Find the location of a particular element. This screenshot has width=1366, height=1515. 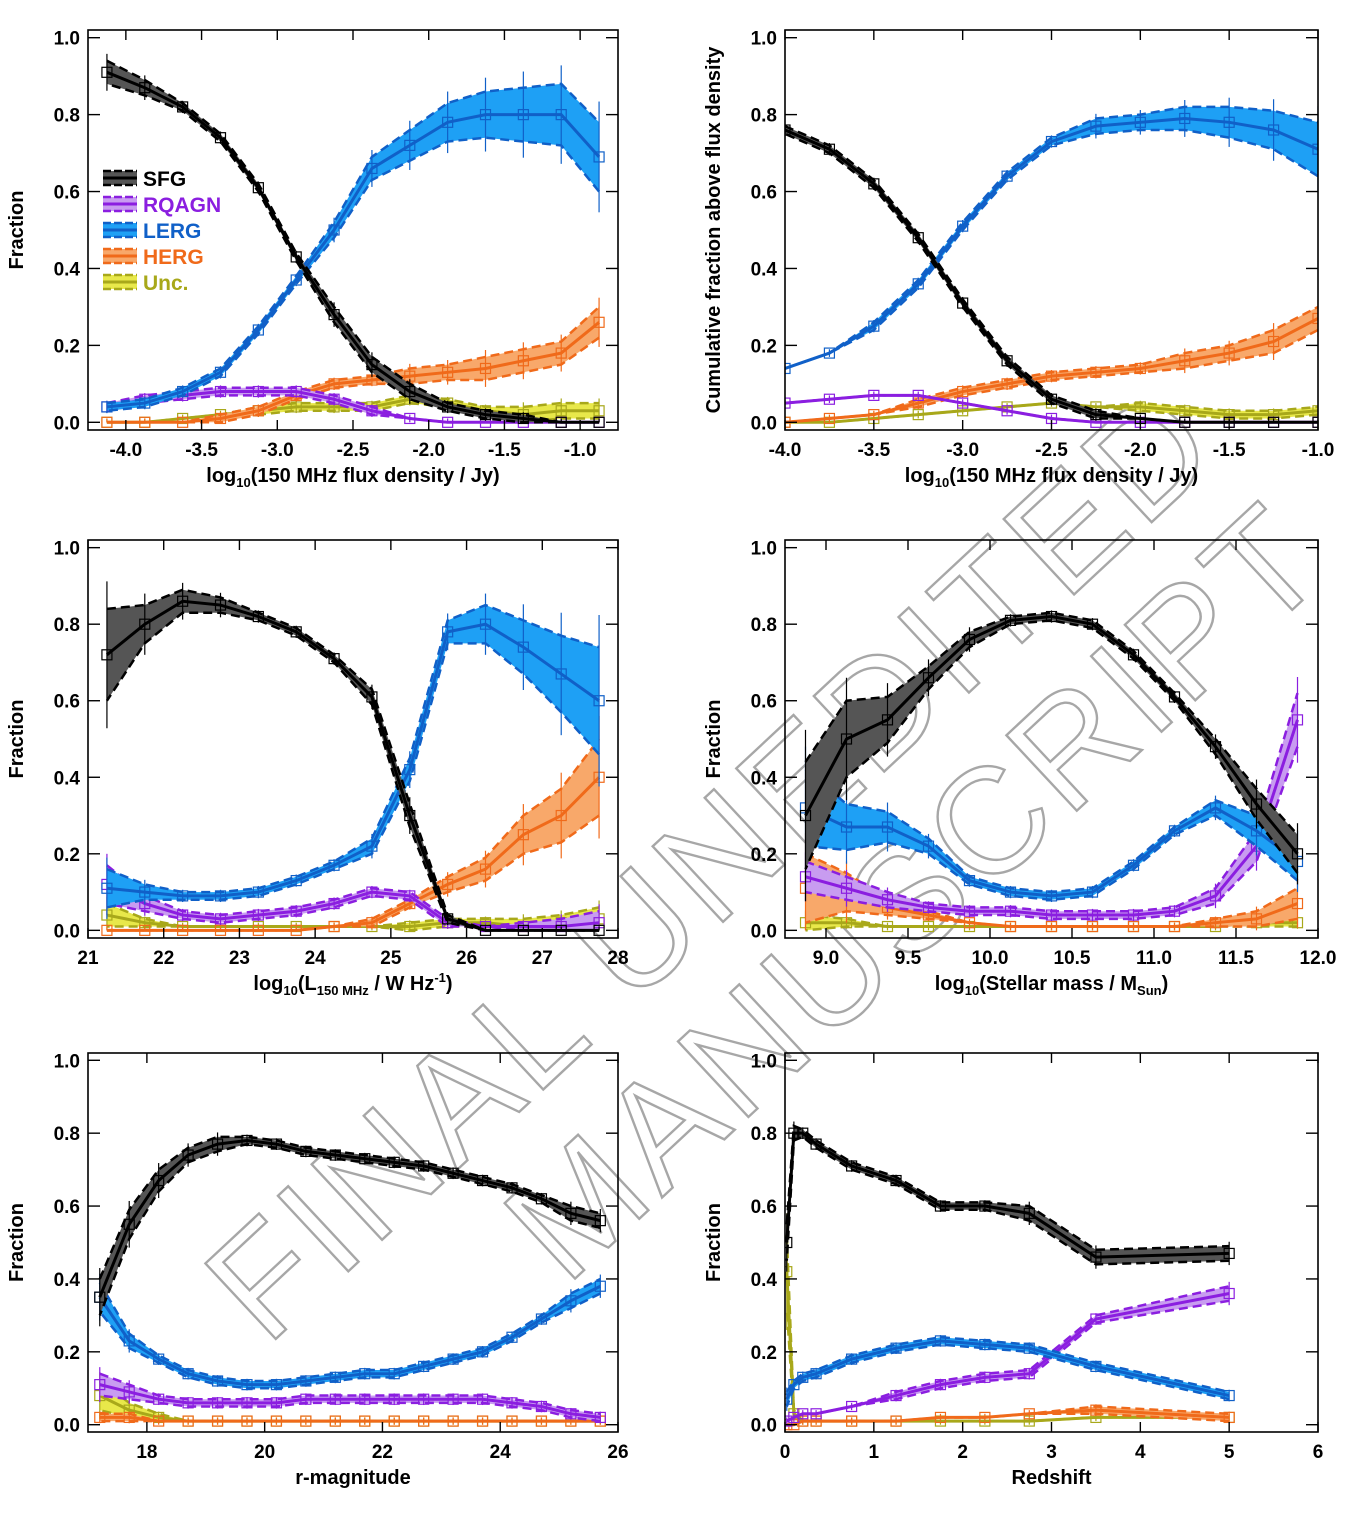

series-sfg is located at coordinates (353, 758).